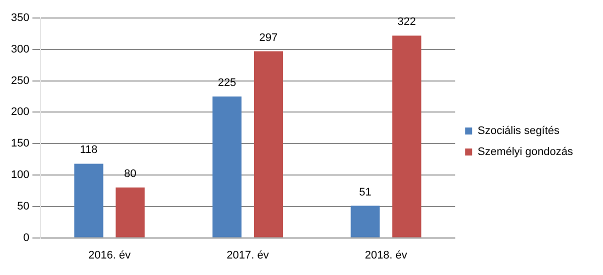 The height and width of the screenshot is (275, 603). Describe the element at coordinates (20, 144) in the screenshot. I see `y-tick-label: 150` at that location.